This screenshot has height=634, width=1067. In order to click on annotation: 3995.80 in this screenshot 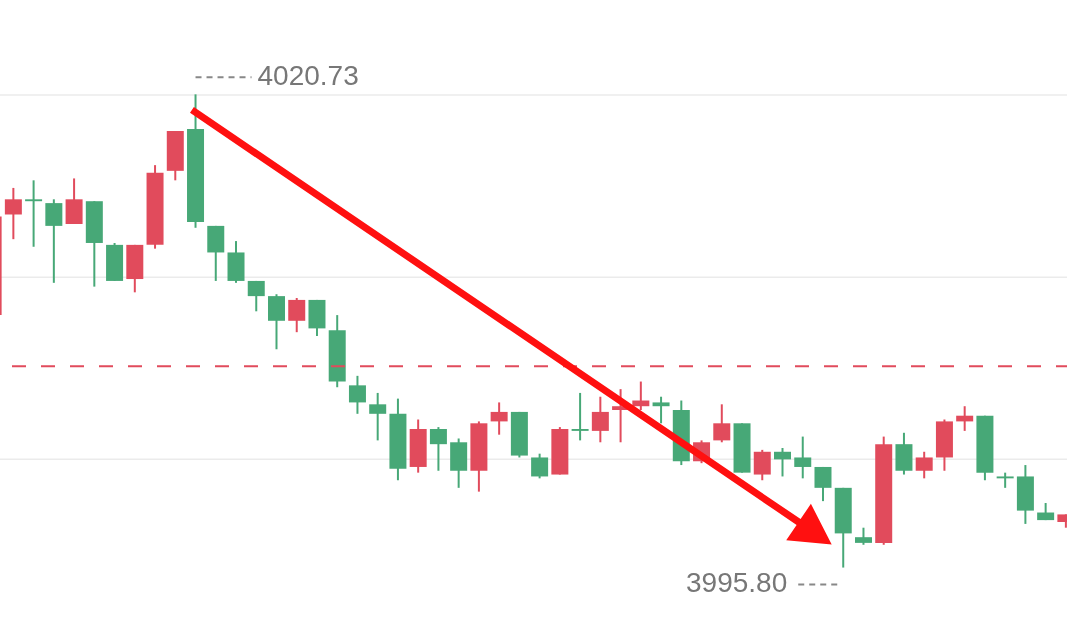, I will do `click(737, 583)`.